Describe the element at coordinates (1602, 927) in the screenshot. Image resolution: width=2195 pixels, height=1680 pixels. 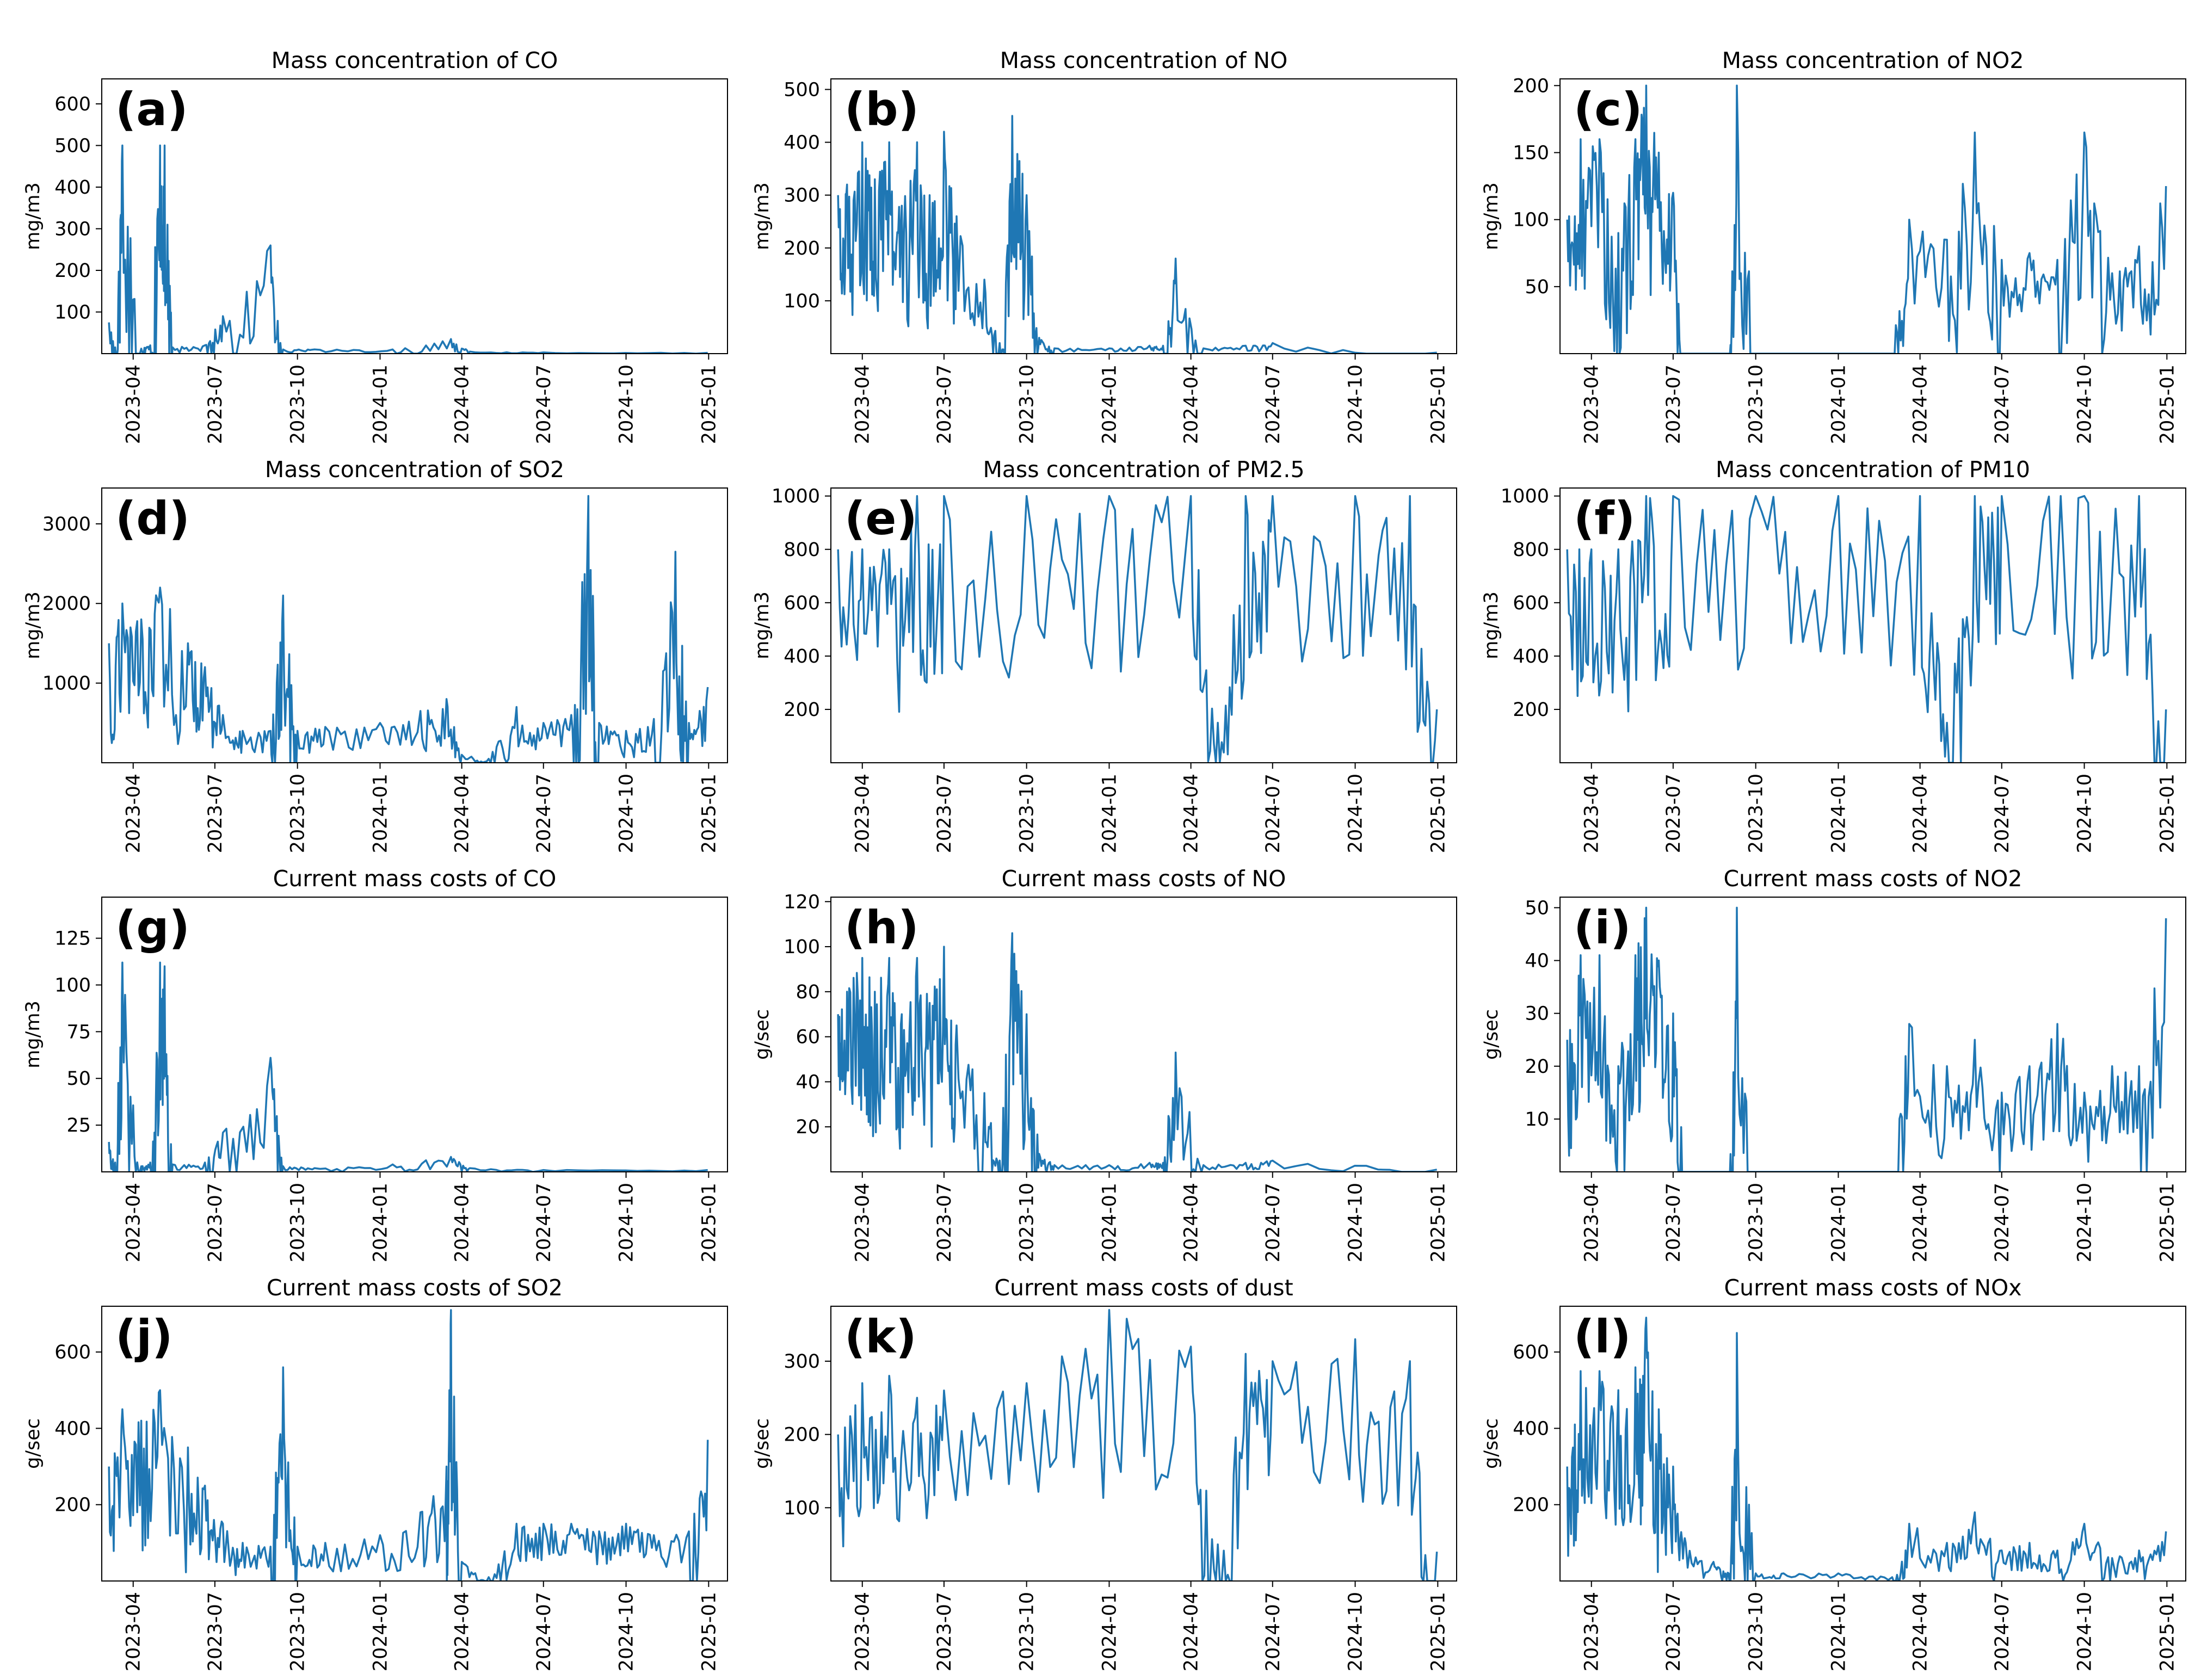
I see `panel-label: (i)` at that location.